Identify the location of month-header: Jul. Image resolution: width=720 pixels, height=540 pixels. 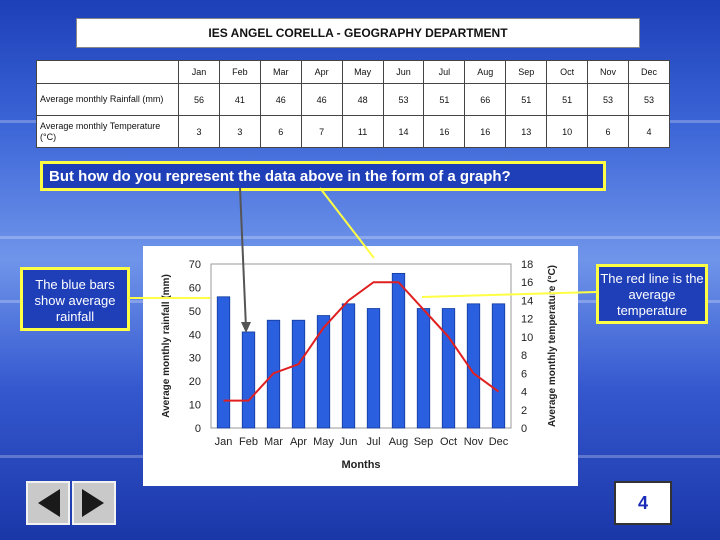
(444, 72).